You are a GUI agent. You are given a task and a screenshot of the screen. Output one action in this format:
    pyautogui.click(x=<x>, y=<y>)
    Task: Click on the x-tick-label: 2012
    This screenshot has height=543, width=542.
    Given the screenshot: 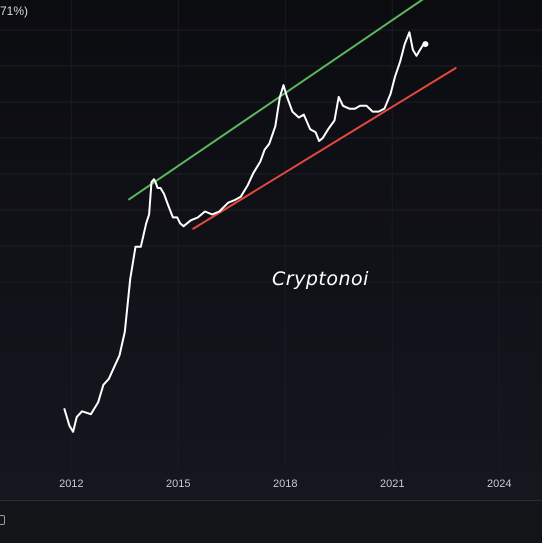 What is the action you would take?
    pyautogui.click(x=71, y=484)
    